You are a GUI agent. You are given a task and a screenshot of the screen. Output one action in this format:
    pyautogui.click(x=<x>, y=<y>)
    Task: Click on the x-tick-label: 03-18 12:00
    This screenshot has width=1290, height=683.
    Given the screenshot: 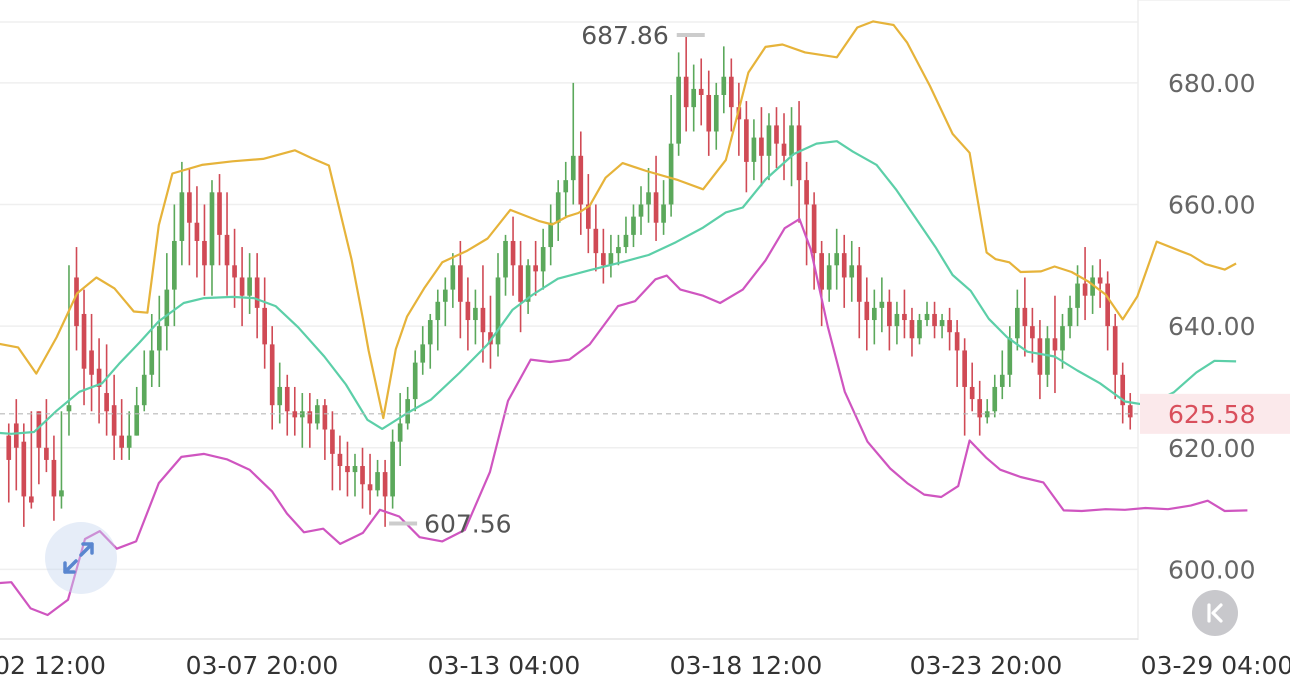 What is the action you would take?
    pyautogui.click(x=746, y=665)
    